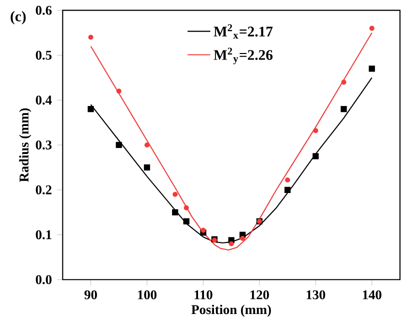 The image size is (411, 321). Describe the element at coordinates (90, 295) in the screenshot. I see `x-tick-label: 90` at that location.